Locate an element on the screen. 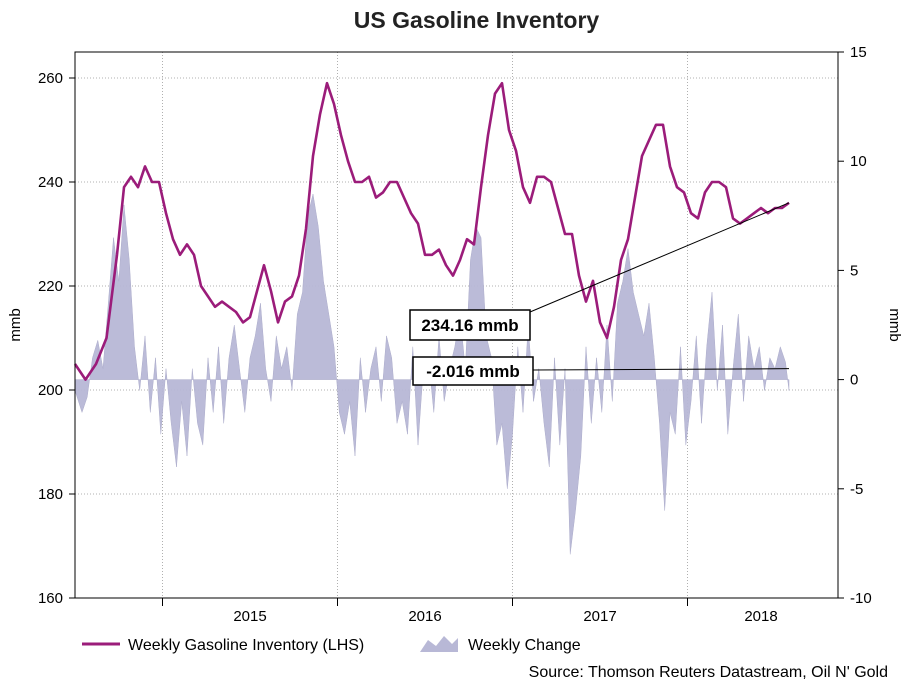  annotation-box-inventory is located at coordinates (470, 325).